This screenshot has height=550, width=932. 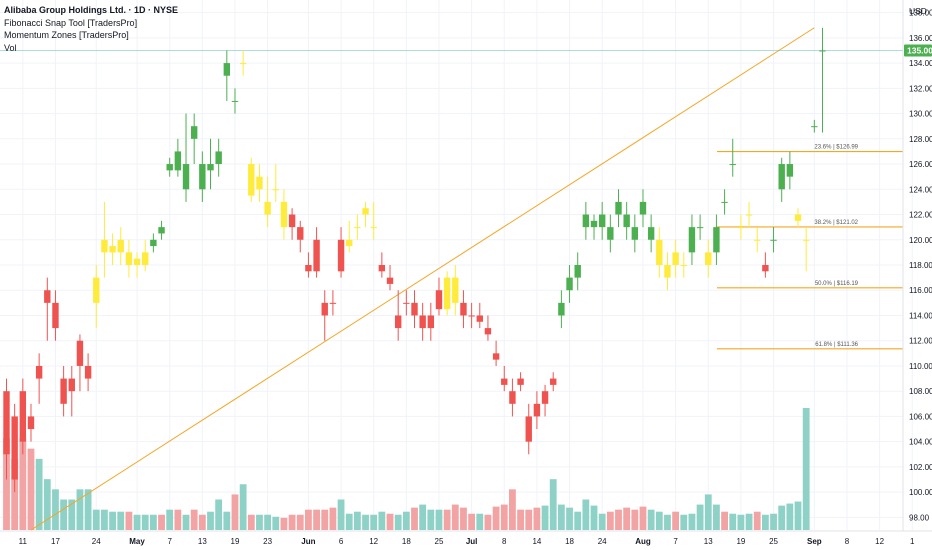 I want to click on indicator-fibonacci-snap: Fibonacci Snap Tool [TradersPro], so click(x=71, y=22).